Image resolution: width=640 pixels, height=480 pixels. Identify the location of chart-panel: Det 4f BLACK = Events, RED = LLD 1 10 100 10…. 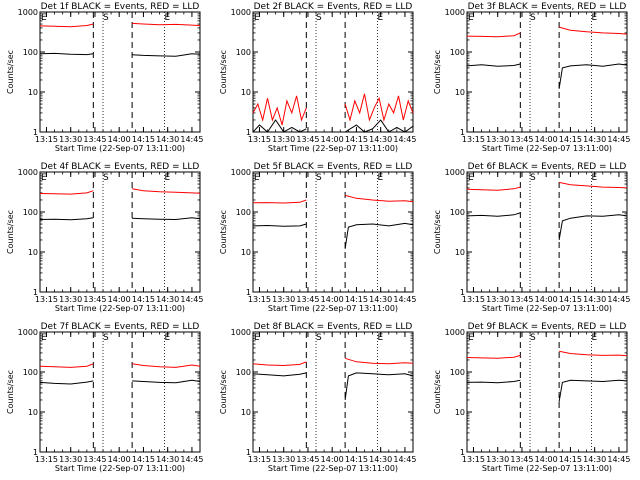
(104, 237).